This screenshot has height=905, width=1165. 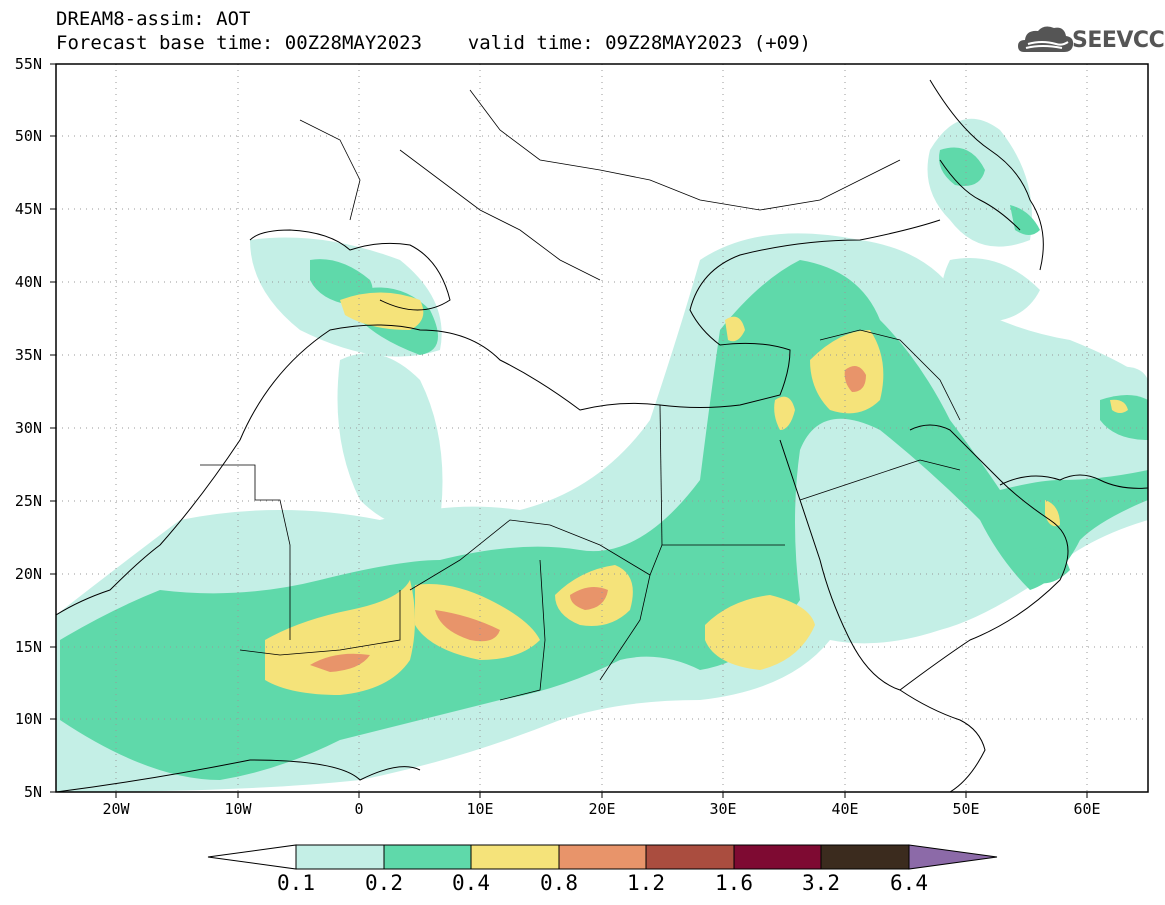 I want to click on lon-label-20e: 20E, so click(x=602, y=809).